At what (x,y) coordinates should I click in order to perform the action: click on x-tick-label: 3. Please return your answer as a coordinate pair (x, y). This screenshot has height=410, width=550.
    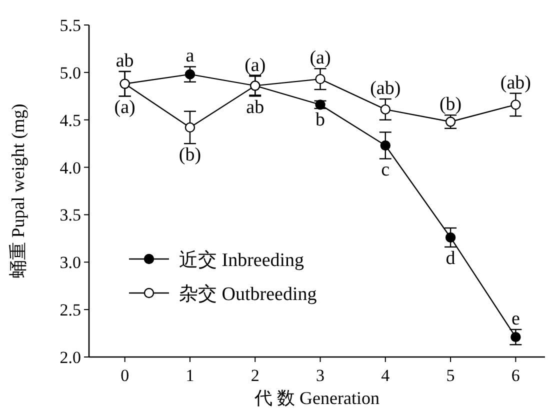
    Looking at the image, I should click on (320, 375).